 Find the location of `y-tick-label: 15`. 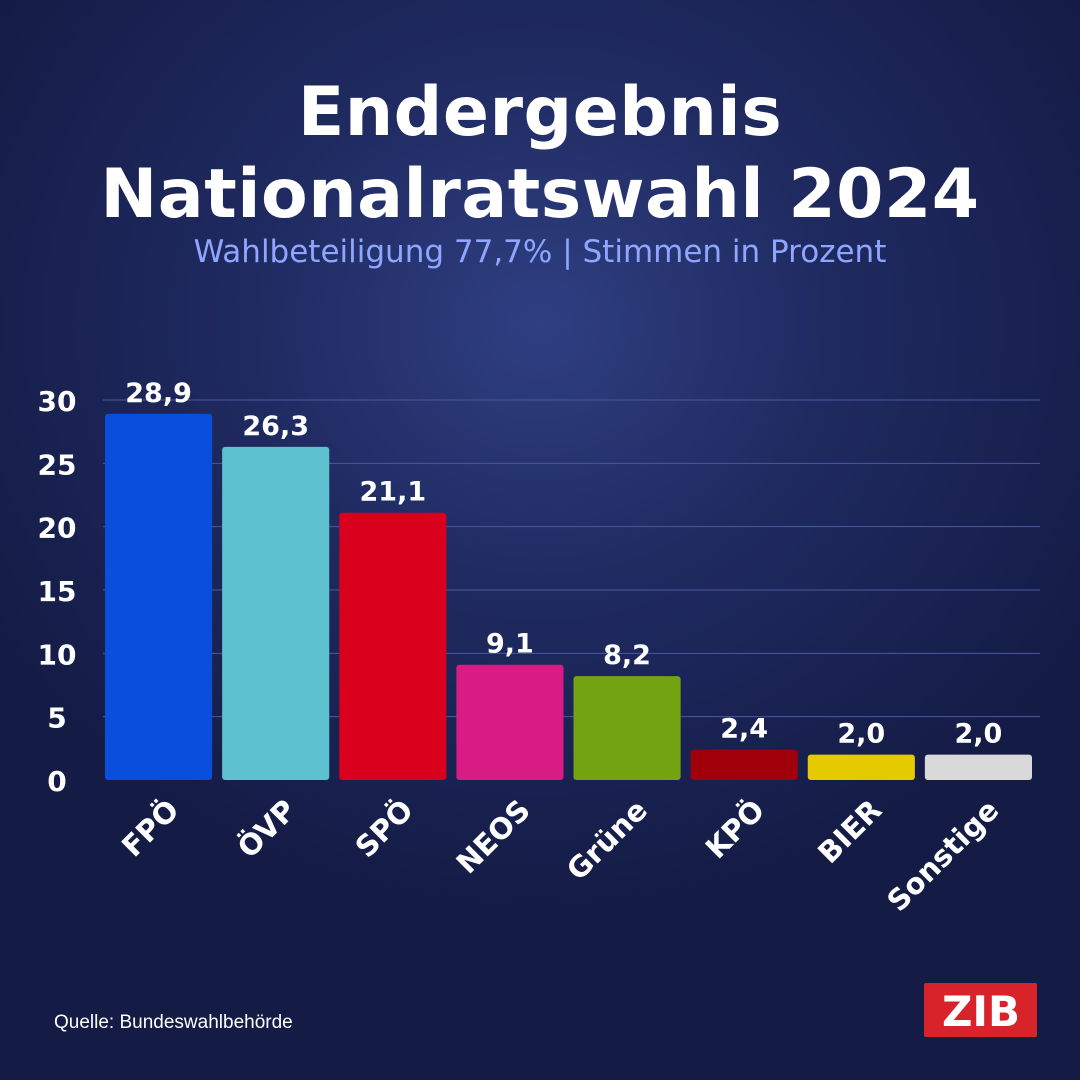

y-tick-label: 15 is located at coordinates (57, 591).